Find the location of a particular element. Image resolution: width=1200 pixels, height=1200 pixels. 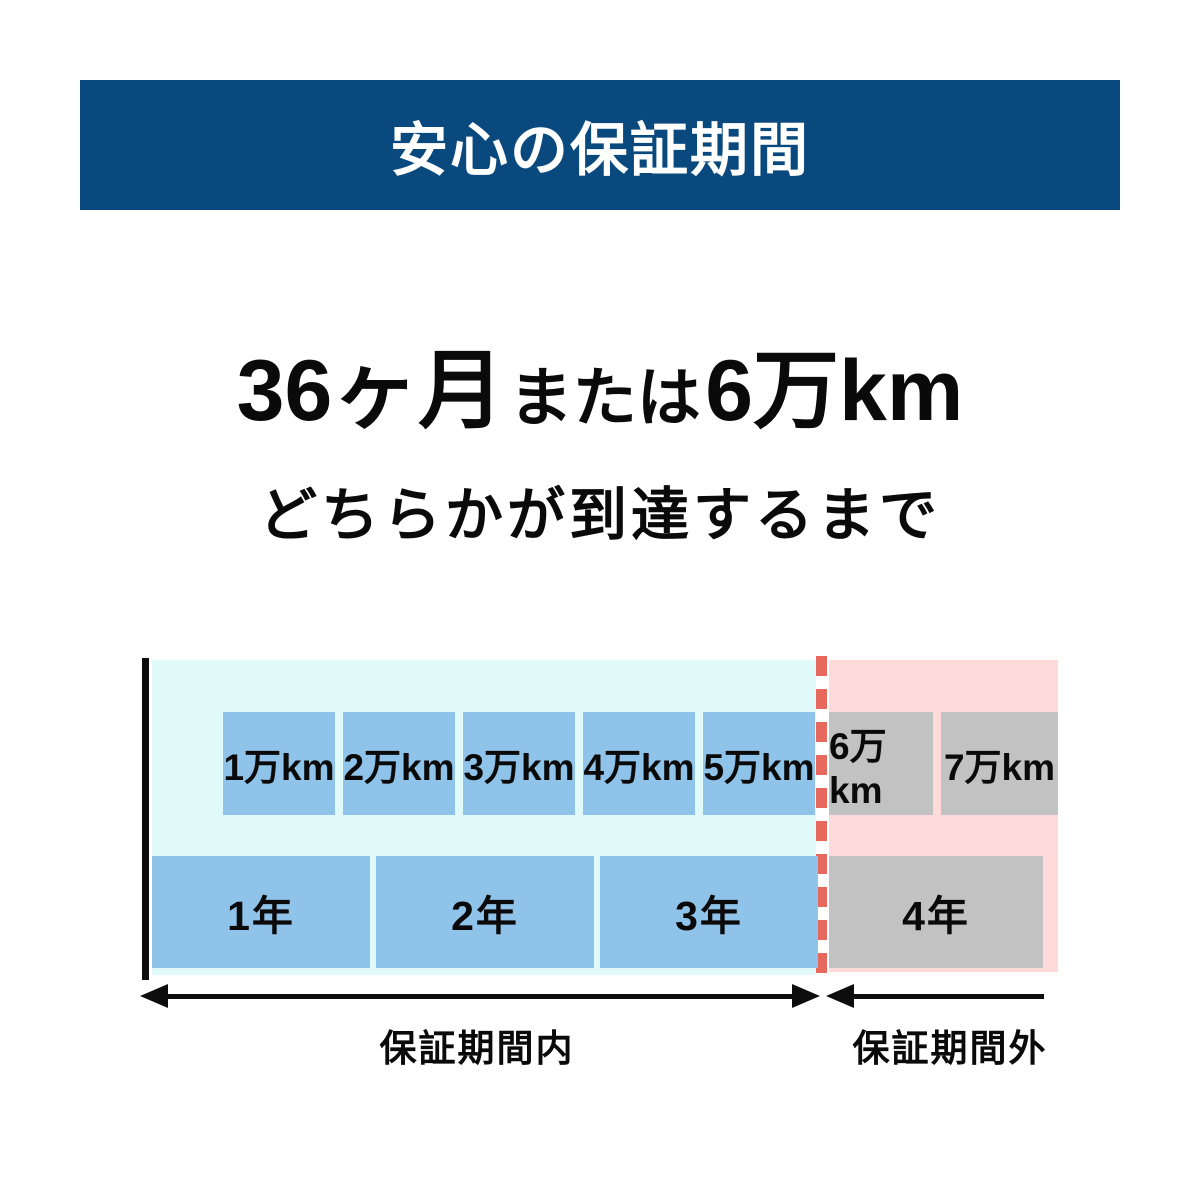

headline-subtitle: どちらかが到達するまで is located at coordinates (599, 515).